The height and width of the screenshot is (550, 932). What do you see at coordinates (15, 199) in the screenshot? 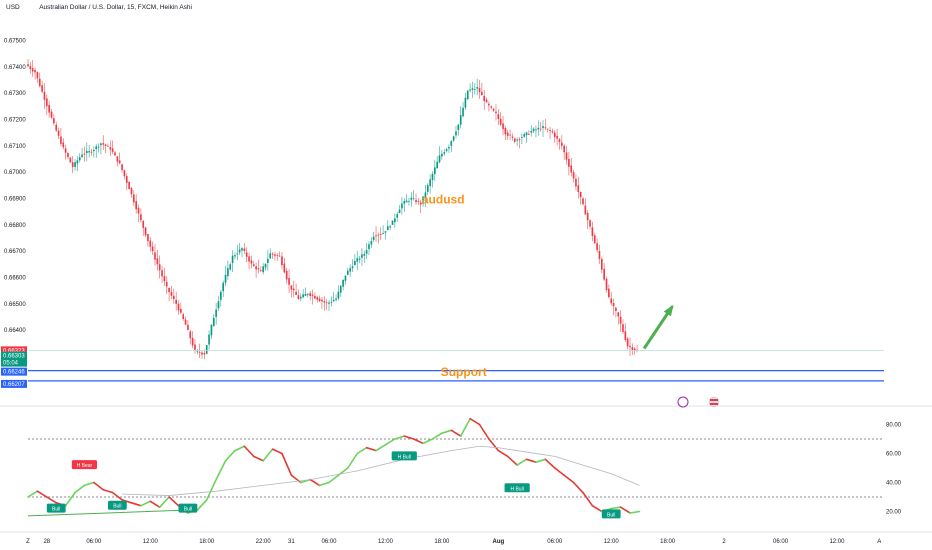
I see `price-axis-tick: 0.66900` at bounding box center [15, 199].